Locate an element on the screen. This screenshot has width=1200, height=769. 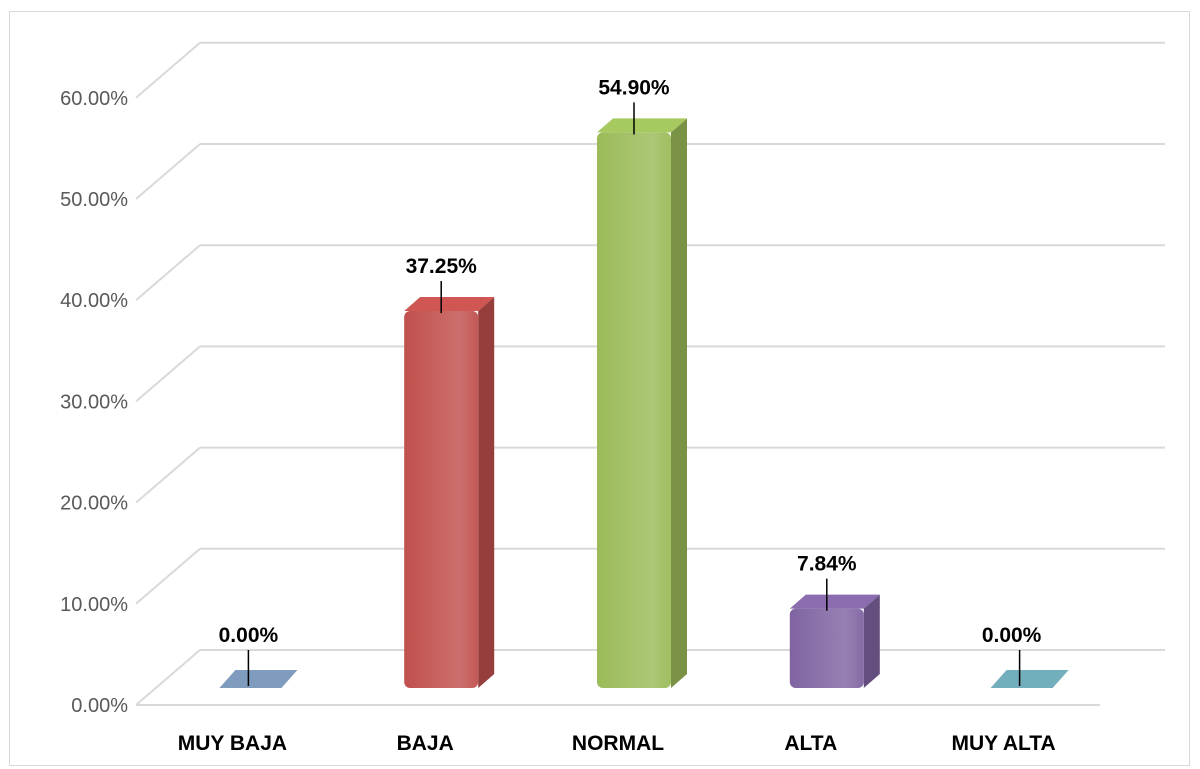
y-tick-label: 20.00% is located at coordinates (94, 504).